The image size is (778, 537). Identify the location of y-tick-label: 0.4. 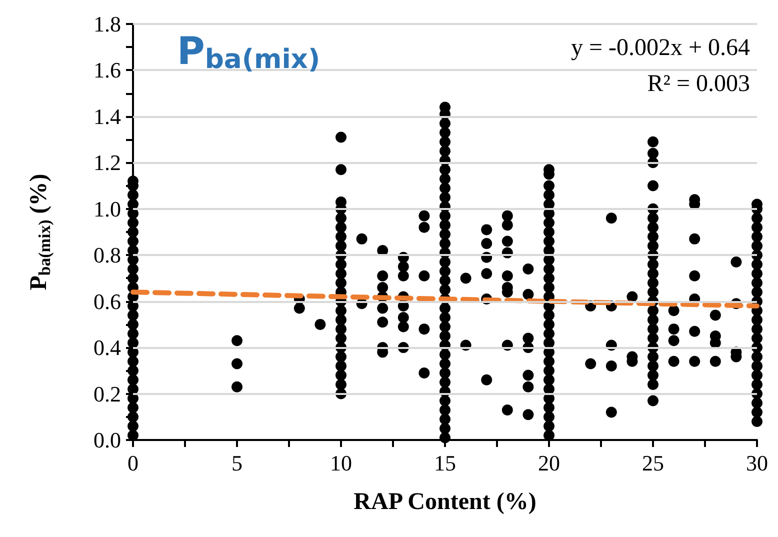
(107, 347).